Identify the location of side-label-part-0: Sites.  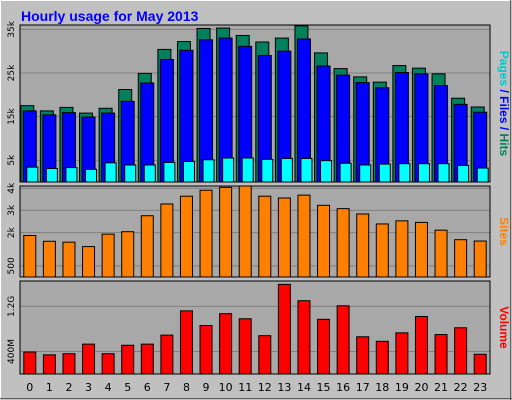
(504, 231).